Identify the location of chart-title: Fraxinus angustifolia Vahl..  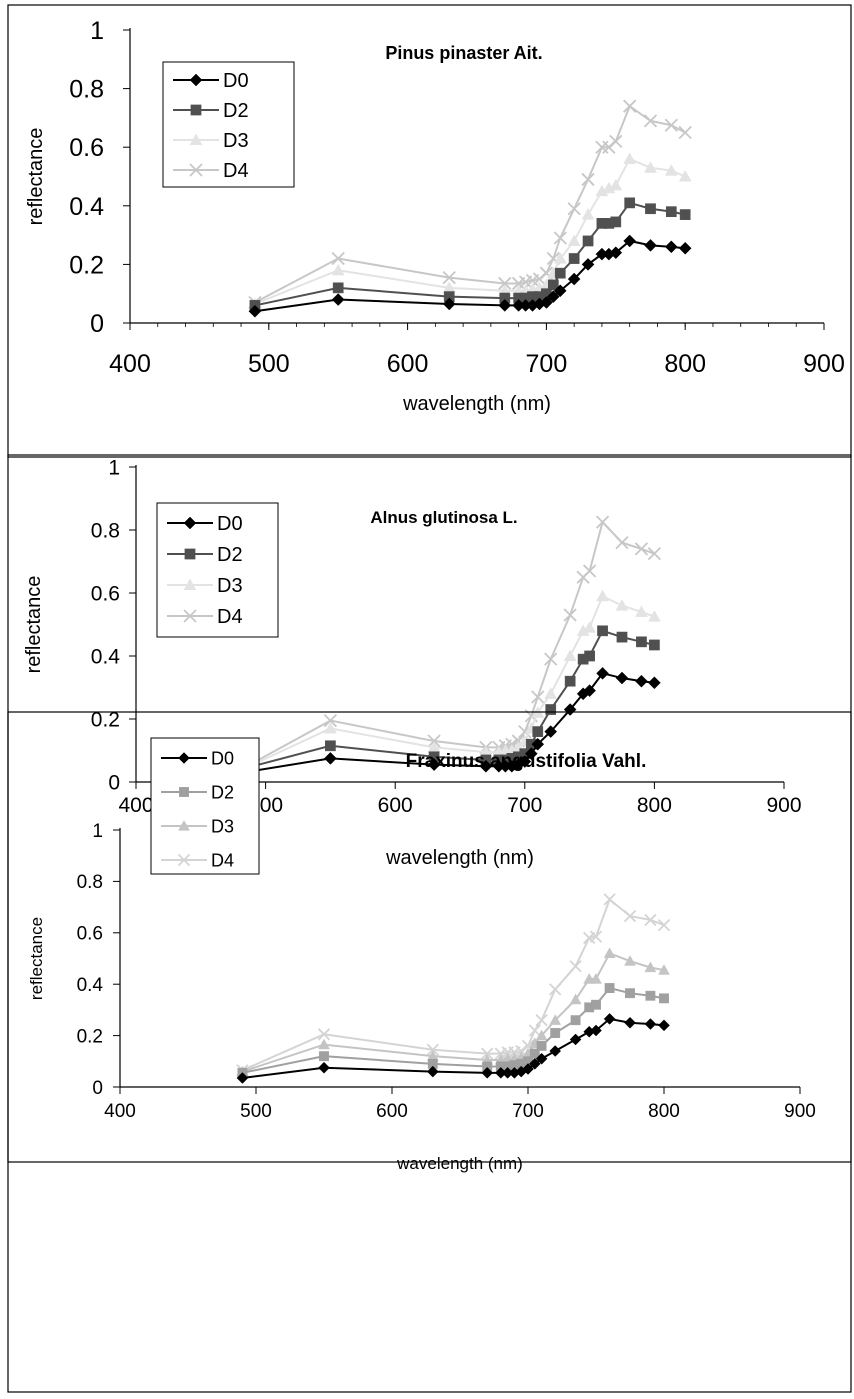
(526, 761).